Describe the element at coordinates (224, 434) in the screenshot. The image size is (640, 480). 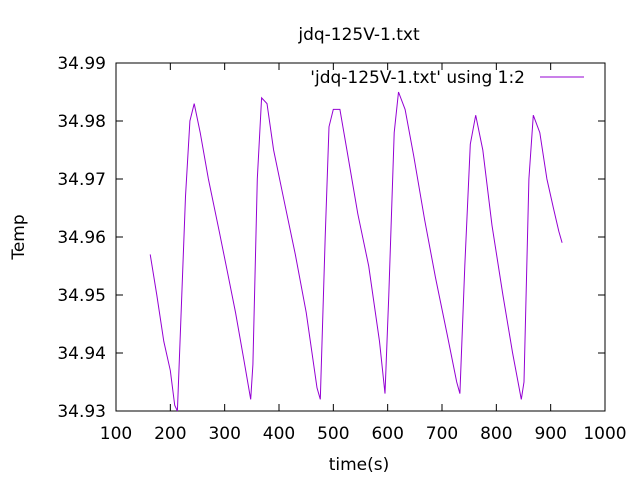
I see `x-tick-label: 300` at that location.